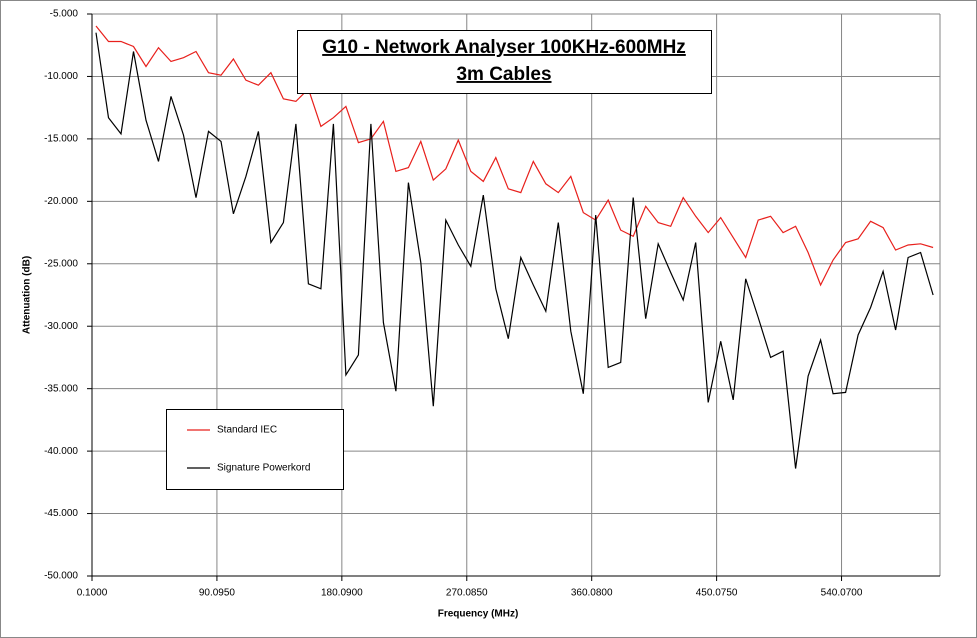 The height and width of the screenshot is (638, 977). What do you see at coordinates (247, 430) in the screenshot?
I see `legend-label: Standard IEC` at bounding box center [247, 430].